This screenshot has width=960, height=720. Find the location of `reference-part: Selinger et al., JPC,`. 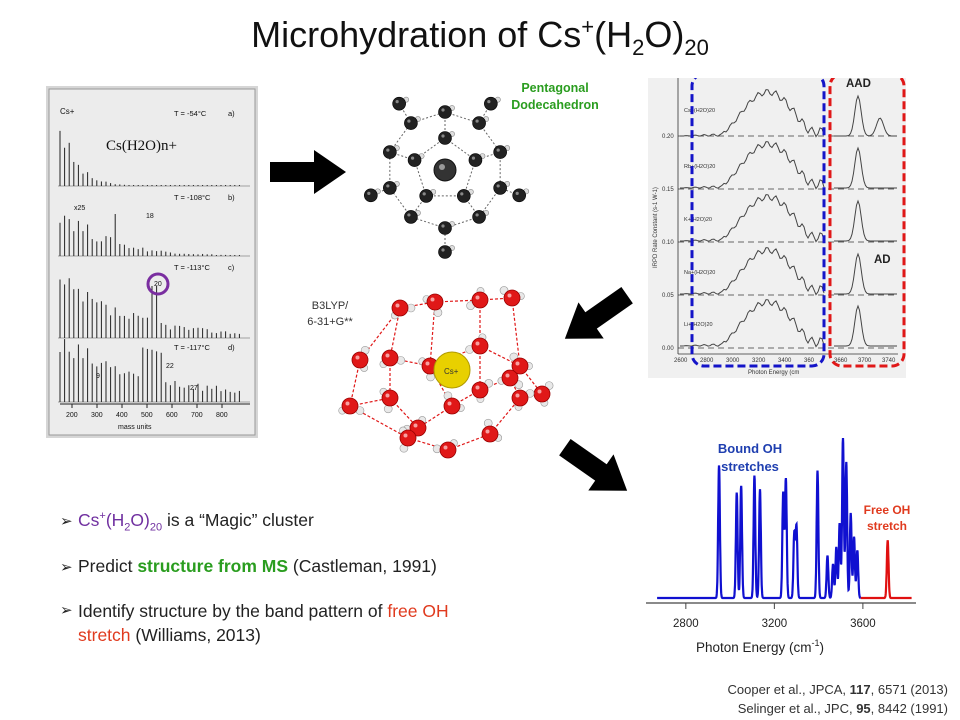

reference-part: Selinger et al., JPC, is located at coordinates (797, 708).